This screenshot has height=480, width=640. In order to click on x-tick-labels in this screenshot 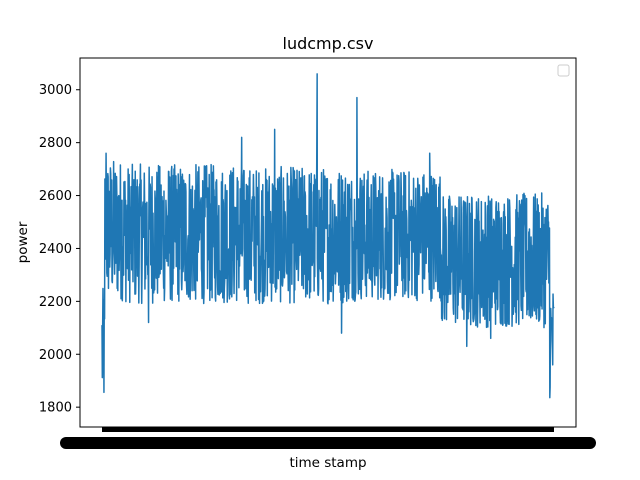, I will do `click(328, 438)`.